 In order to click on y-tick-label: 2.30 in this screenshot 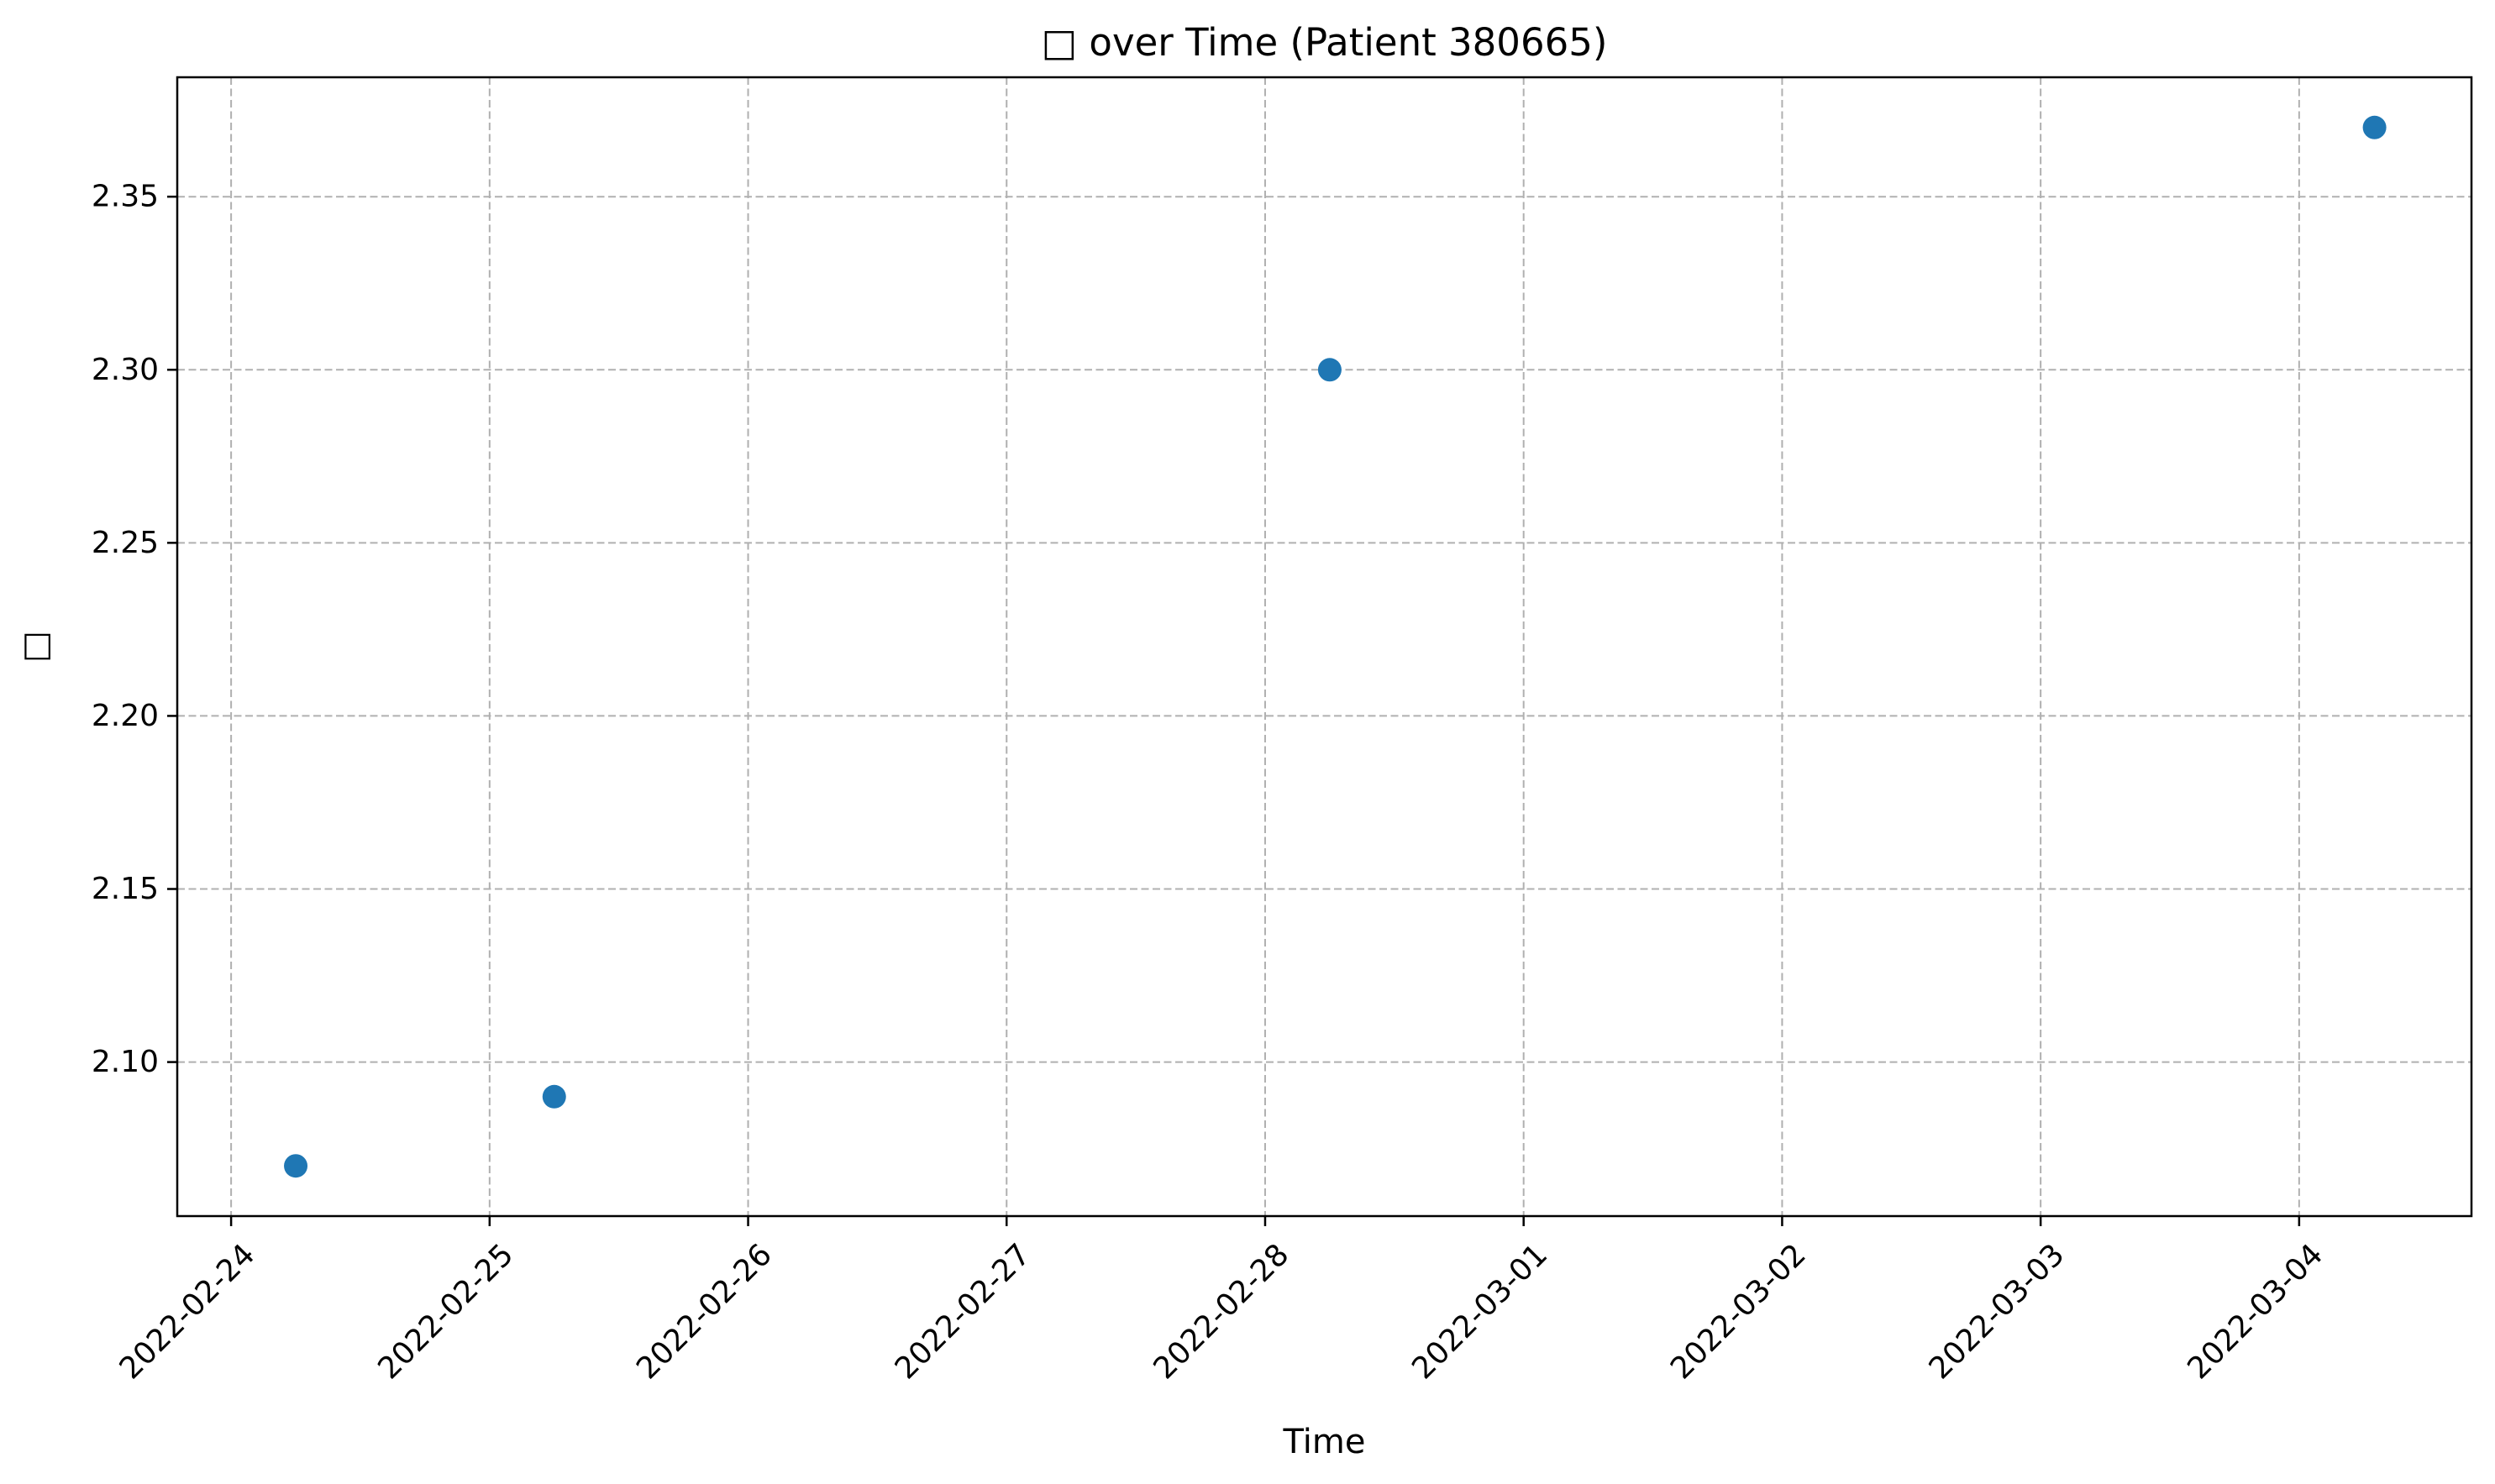, I will do `click(126, 370)`.